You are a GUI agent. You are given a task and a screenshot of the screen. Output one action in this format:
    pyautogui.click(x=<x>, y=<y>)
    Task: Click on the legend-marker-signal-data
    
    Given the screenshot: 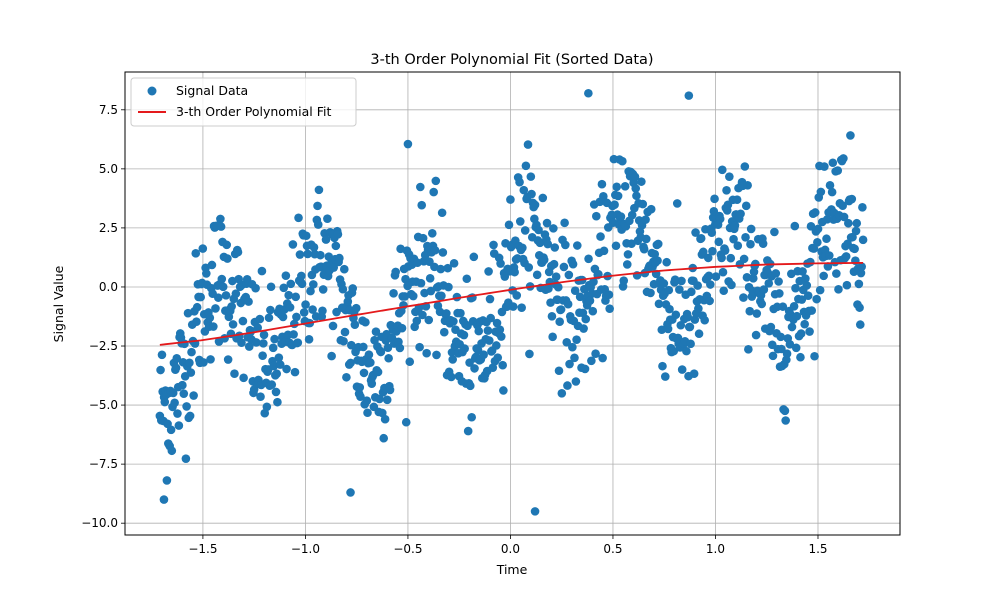 What is the action you would take?
    pyautogui.click(x=152, y=91)
    